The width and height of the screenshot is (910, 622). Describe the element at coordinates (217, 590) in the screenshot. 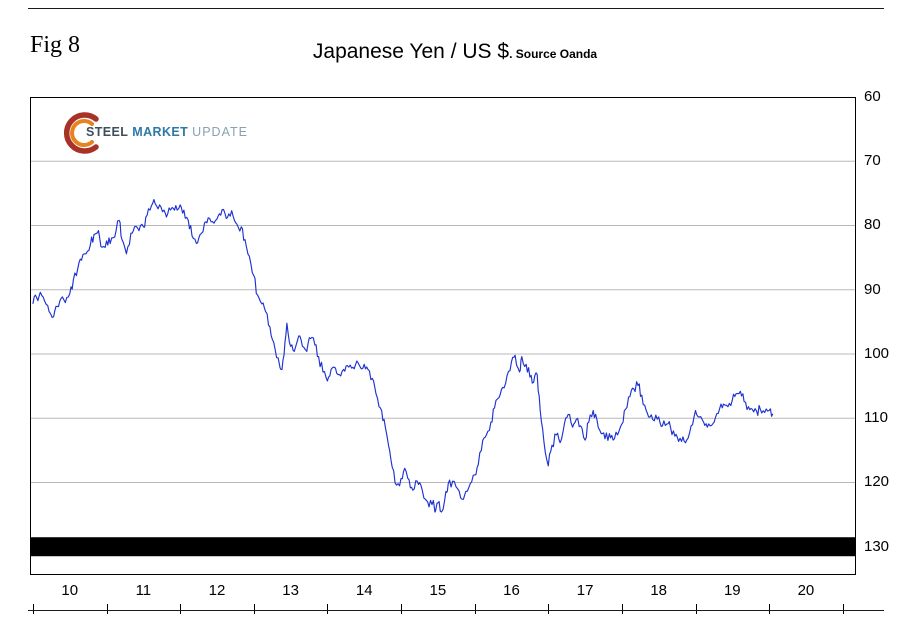

I see `x-axis-label: 12` at that location.